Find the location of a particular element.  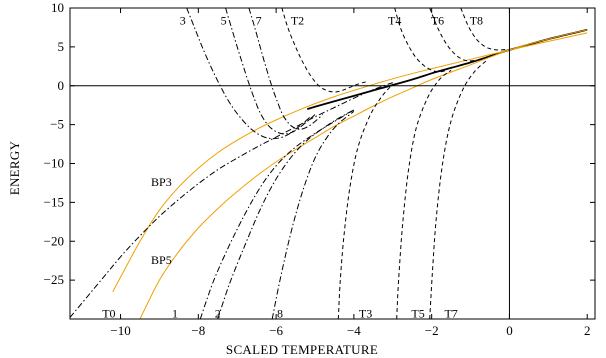

x-axis-label: SCALED TEMPERATURE is located at coordinates (302, 349).